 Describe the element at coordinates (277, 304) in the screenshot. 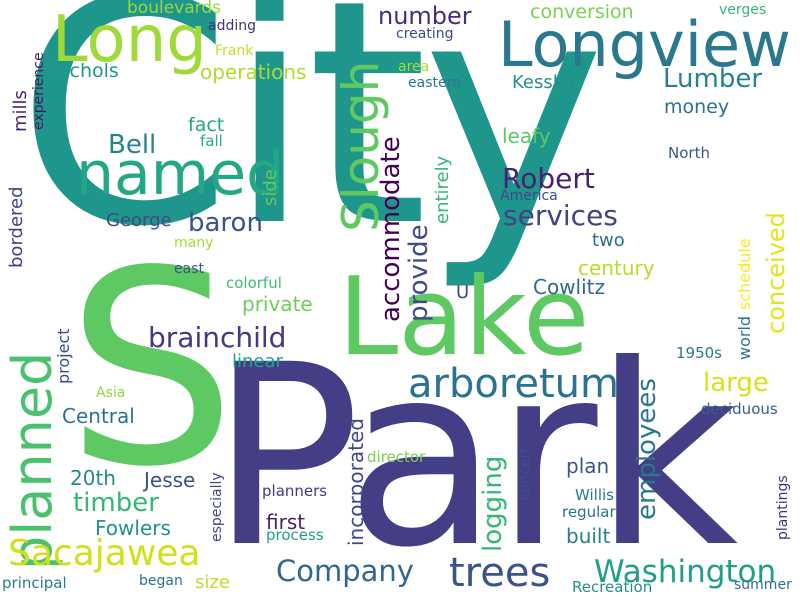

I see `word-private: private` at that location.